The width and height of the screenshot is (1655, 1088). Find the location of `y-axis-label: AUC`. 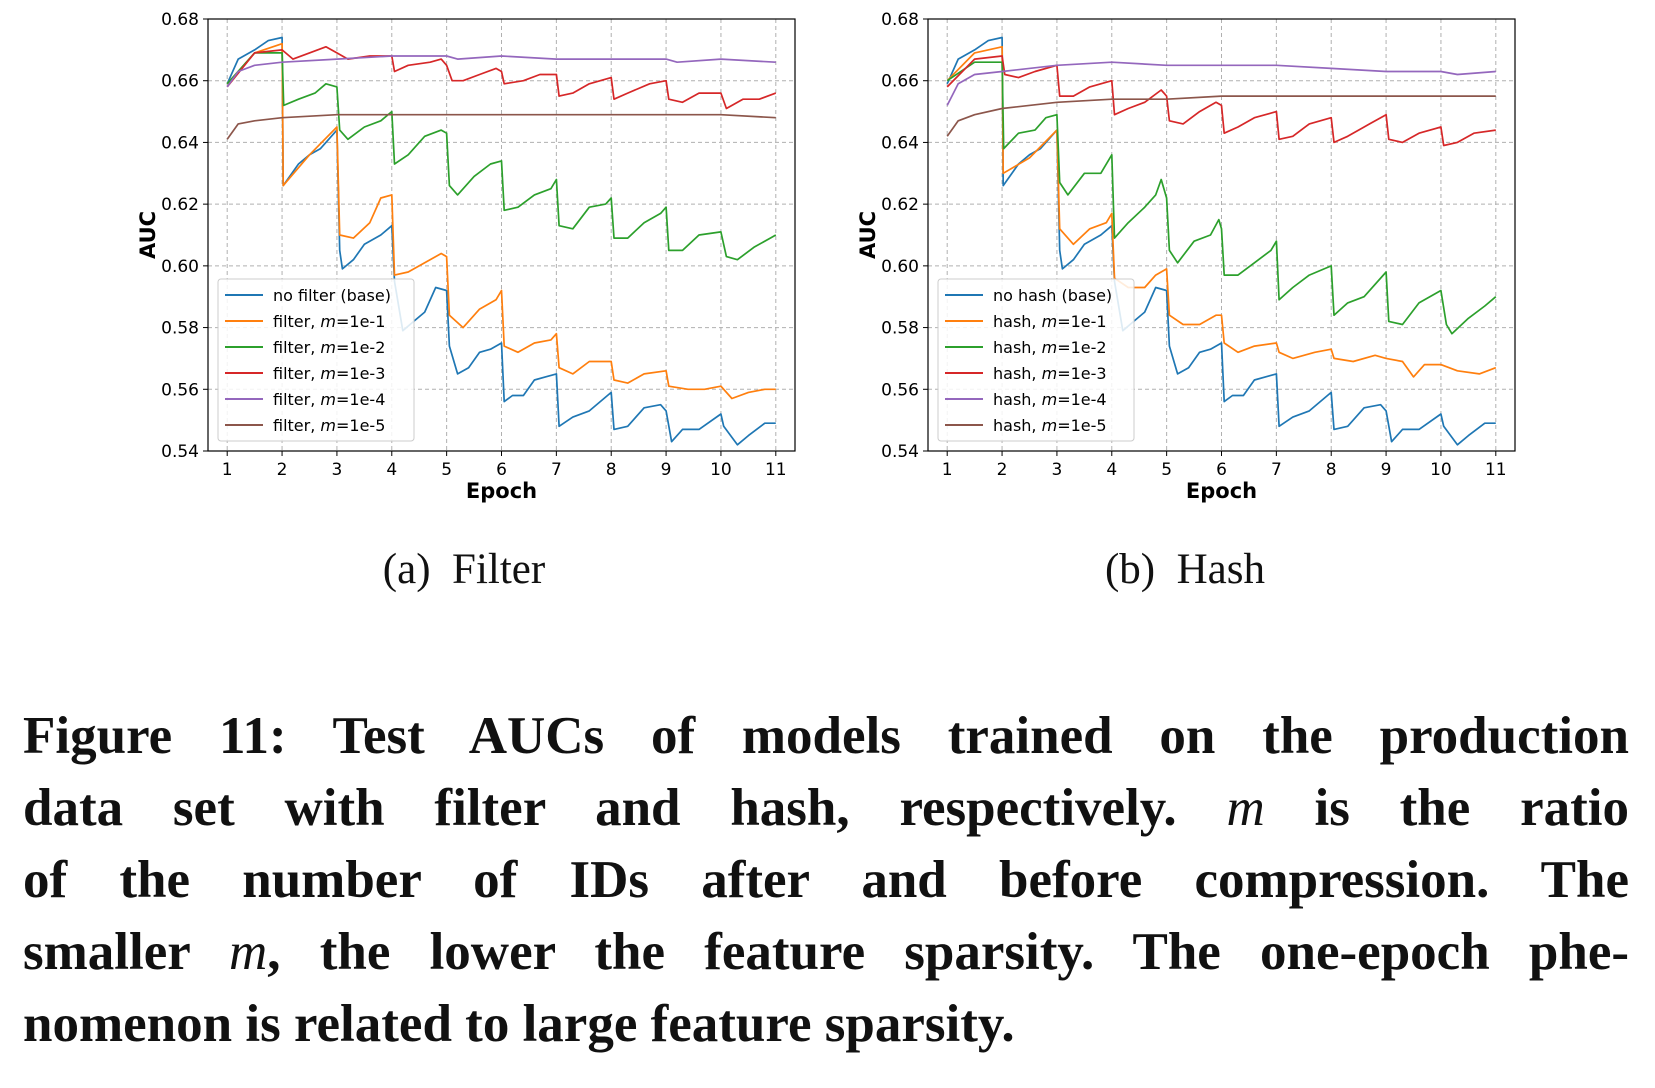

y-axis-label: AUC is located at coordinates (148, 235).